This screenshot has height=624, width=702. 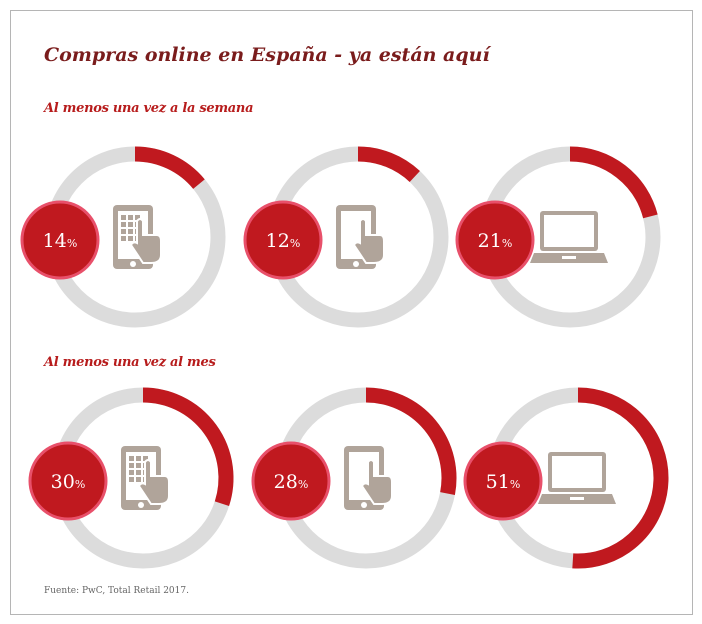 I want to click on value-label: 21%, so click(x=495, y=241).